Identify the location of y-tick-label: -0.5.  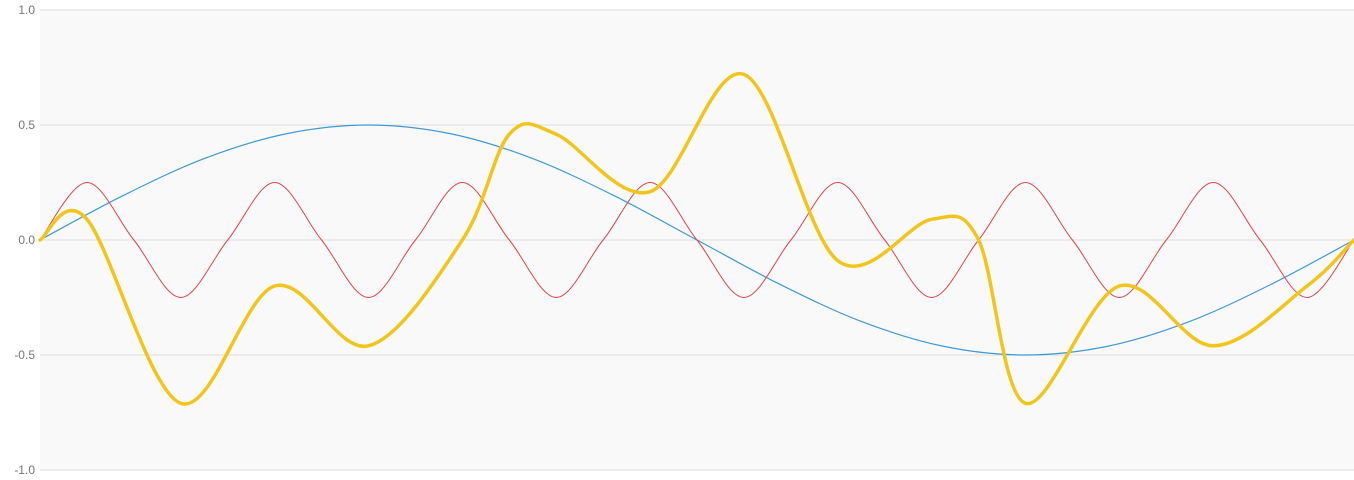
(24, 355).